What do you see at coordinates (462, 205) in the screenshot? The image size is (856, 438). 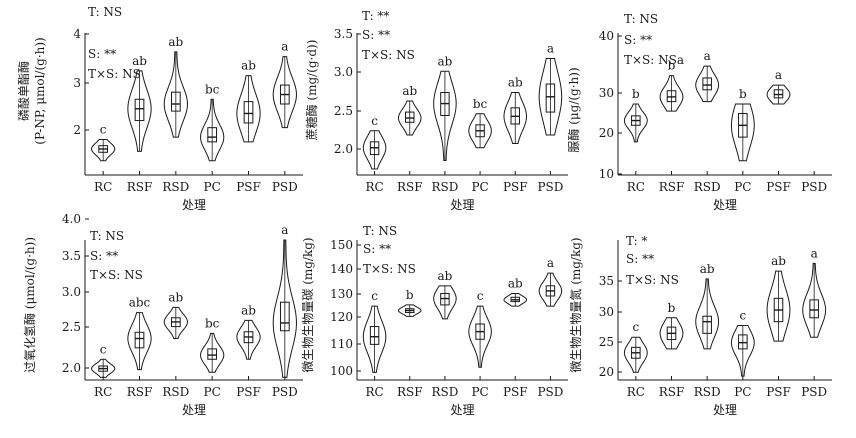 I see `x-axis-title: 处理` at bounding box center [462, 205].